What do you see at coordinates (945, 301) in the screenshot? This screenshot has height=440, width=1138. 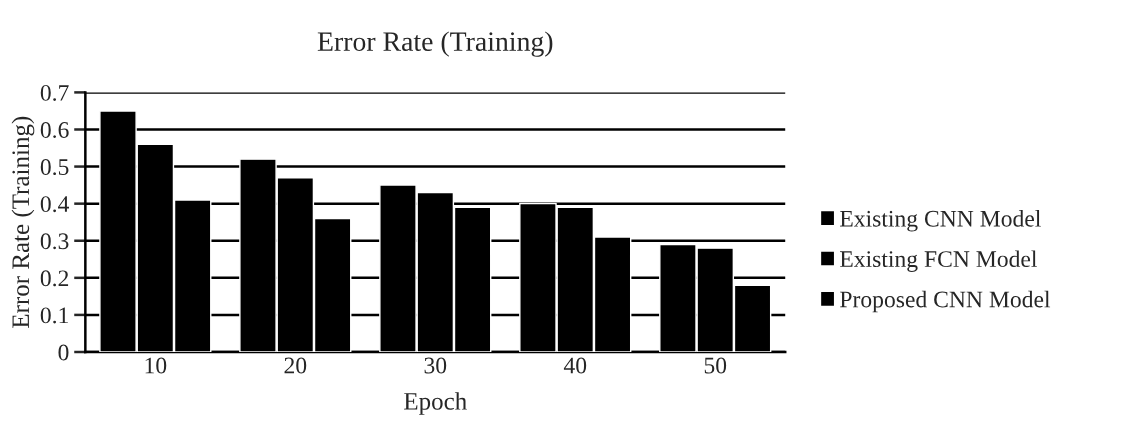 I see `legend-label: Proposed CNN Model` at bounding box center [945, 301].